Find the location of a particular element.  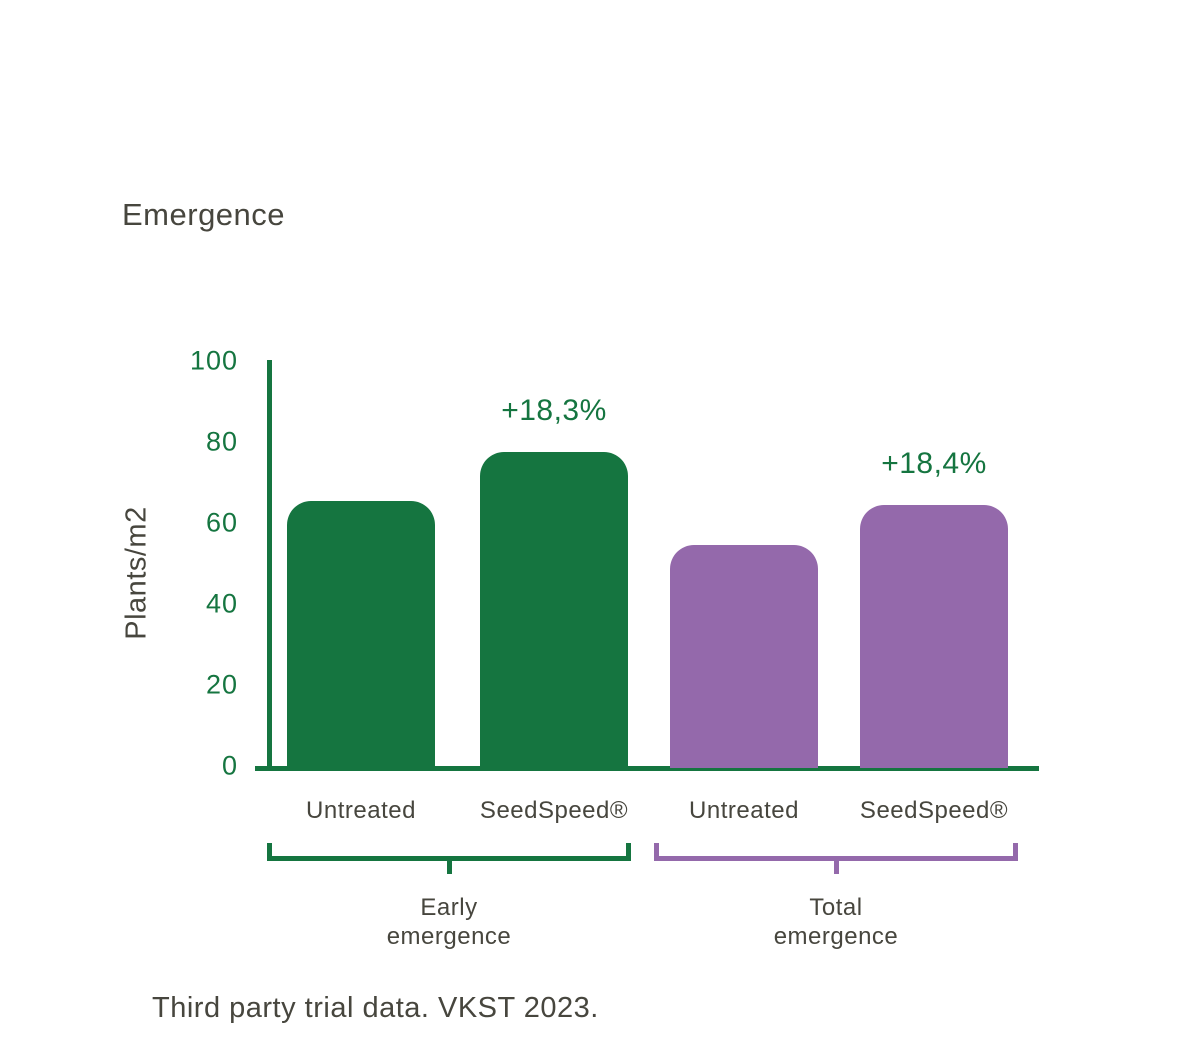

bar-2-untreated is located at coordinates (744, 656).